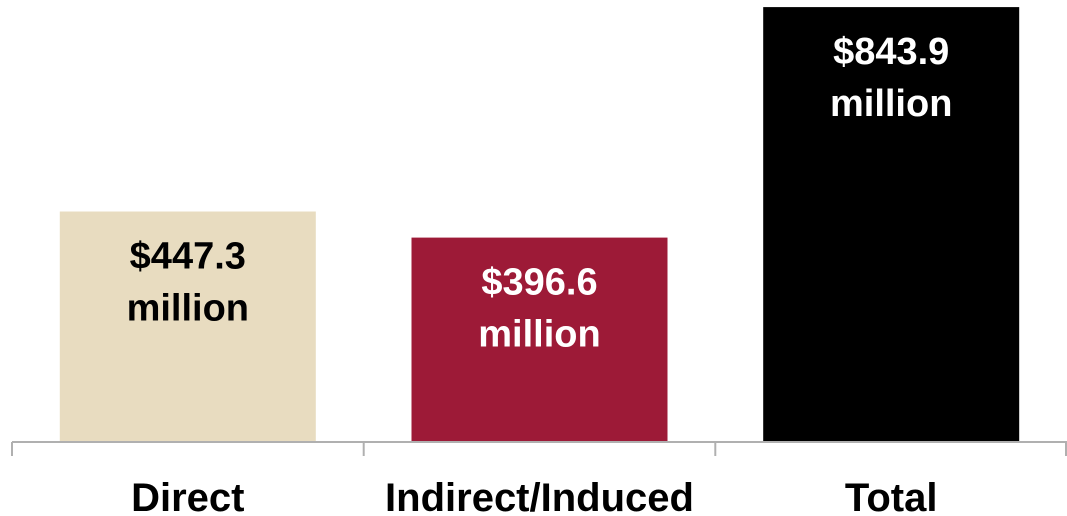 This screenshot has height=516, width=1067. What do you see at coordinates (188, 257) in the screenshot?
I see `data-label-0-line-0: $447.3` at bounding box center [188, 257].